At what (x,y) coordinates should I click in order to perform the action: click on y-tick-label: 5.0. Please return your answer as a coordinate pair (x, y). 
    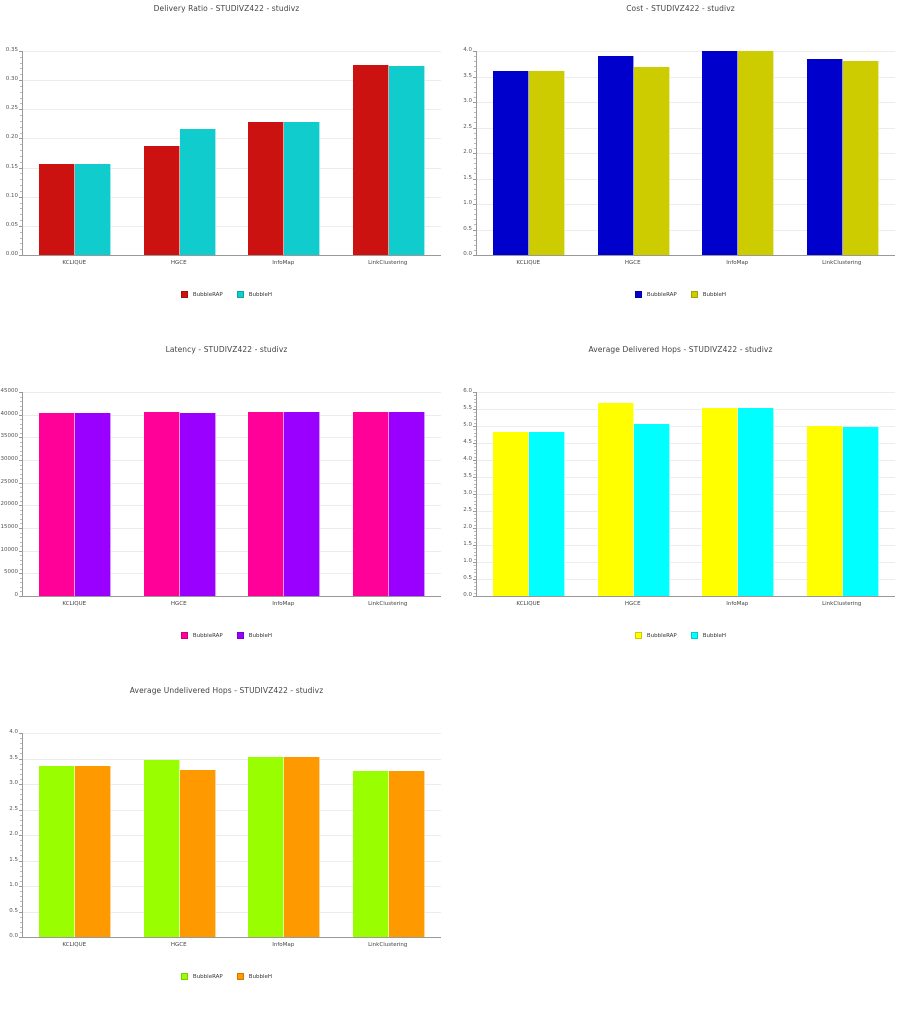
    Looking at the image, I should click on (467, 425).